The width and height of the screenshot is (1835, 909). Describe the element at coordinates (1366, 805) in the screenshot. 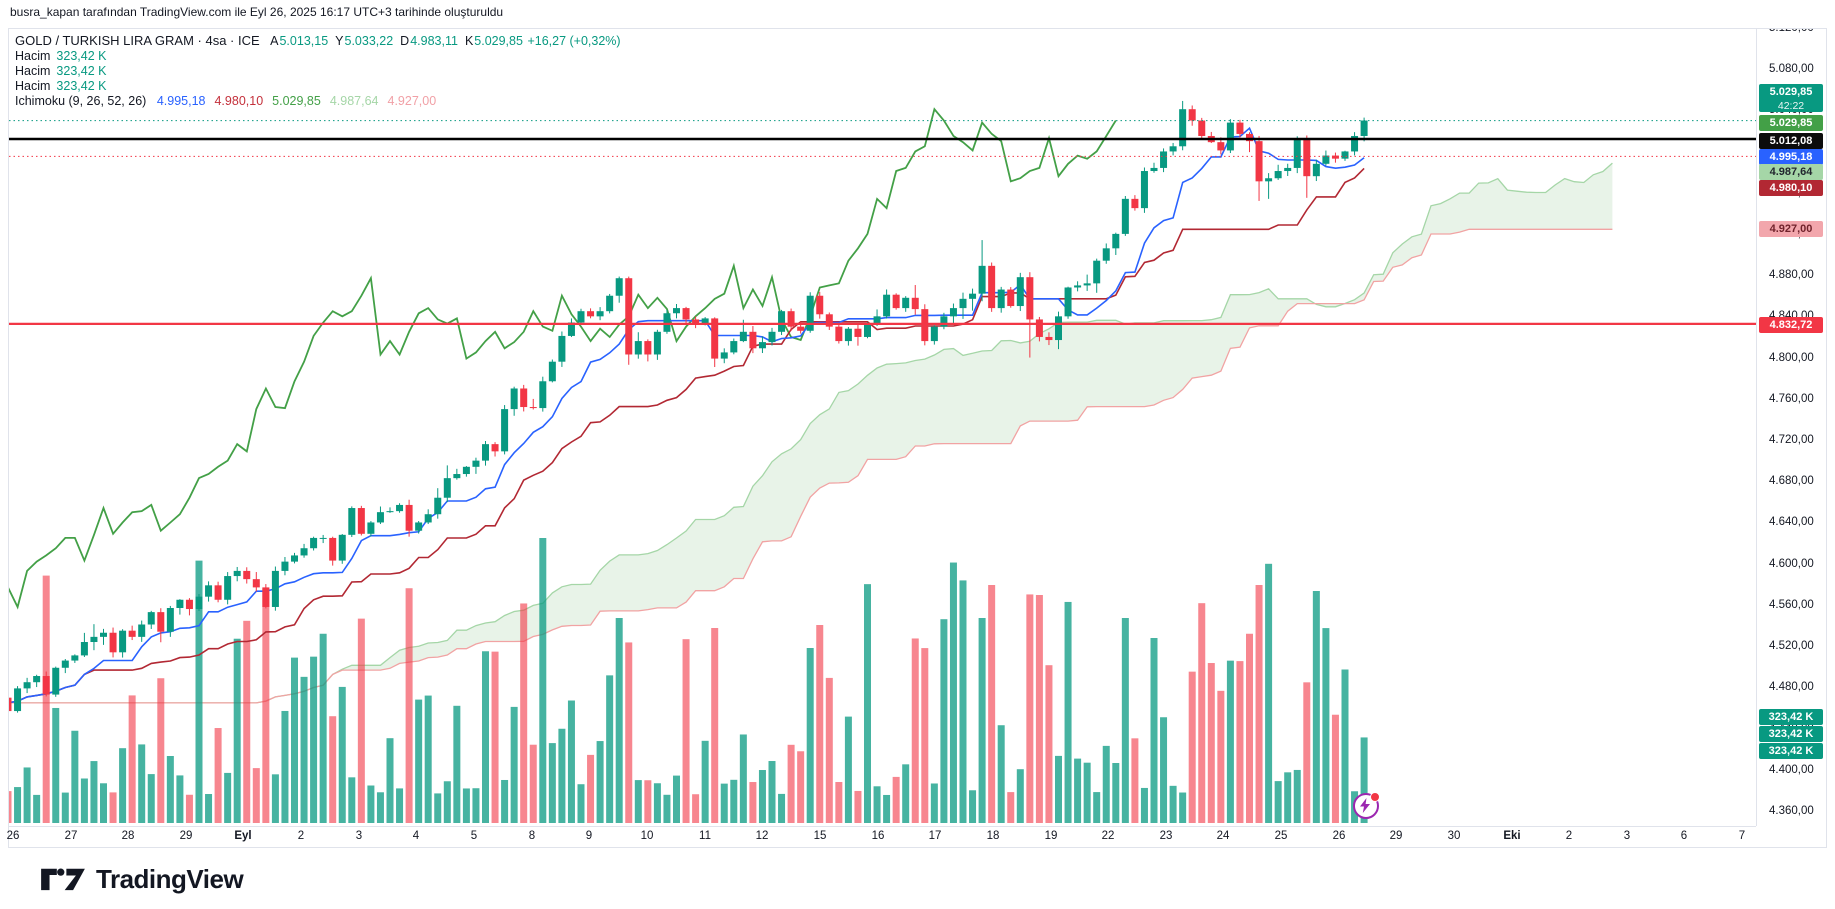

I see `boost-lightning-icon` at that location.